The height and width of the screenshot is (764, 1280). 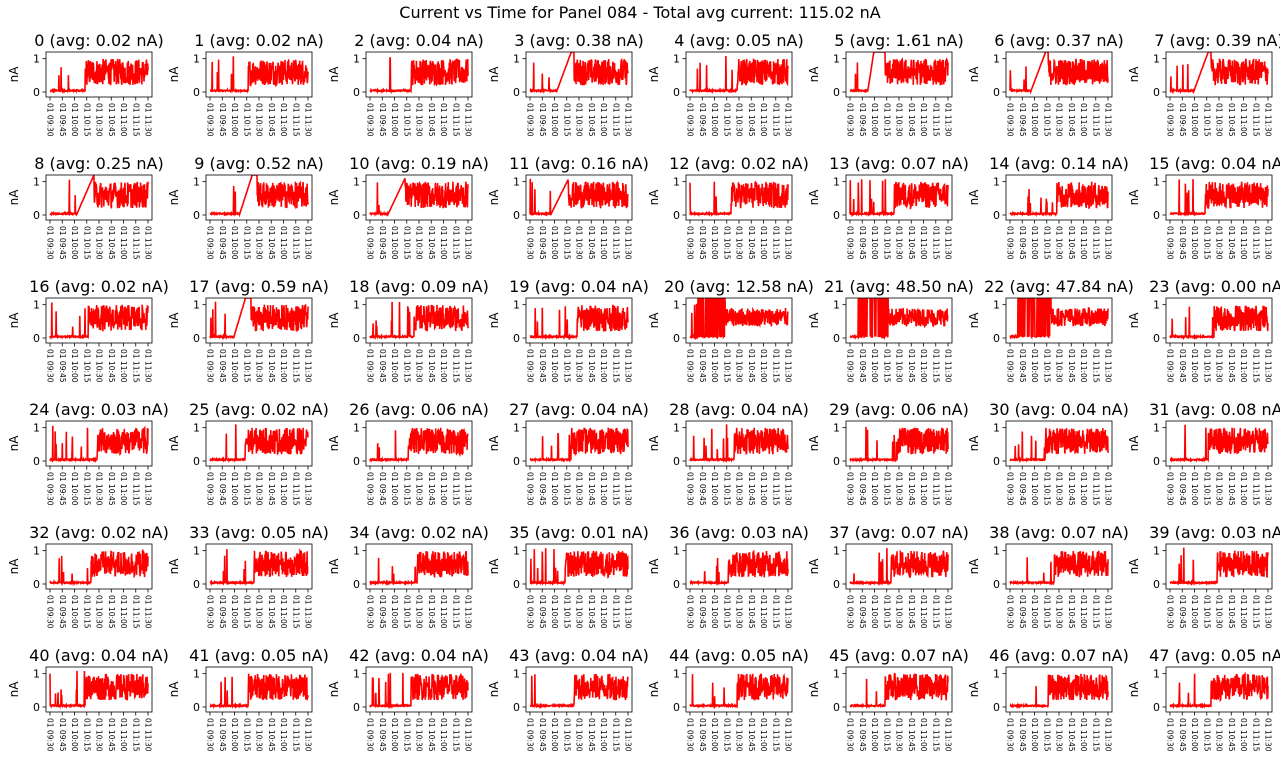 I want to click on panel-title: 44 (avg: 0.05 nA), so click(x=739, y=655).